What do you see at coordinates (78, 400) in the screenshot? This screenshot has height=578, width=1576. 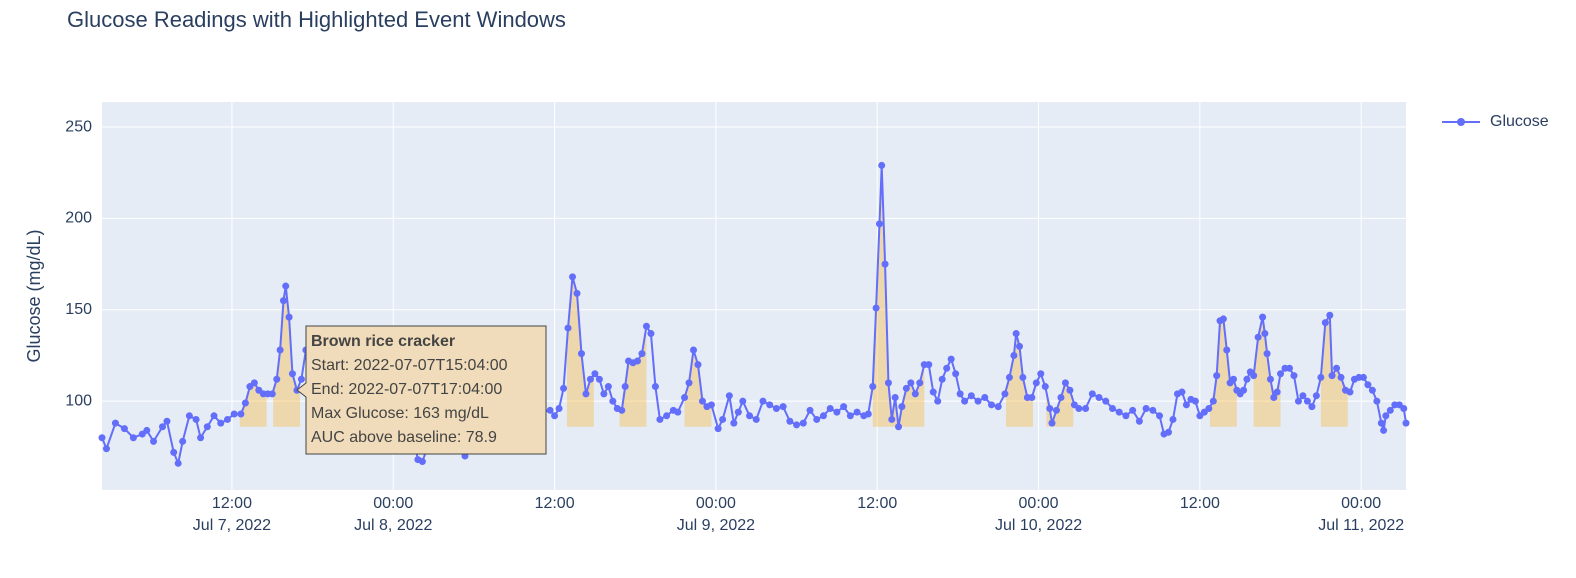 I see `y-tick-label: 100` at bounding box center [78, 400].